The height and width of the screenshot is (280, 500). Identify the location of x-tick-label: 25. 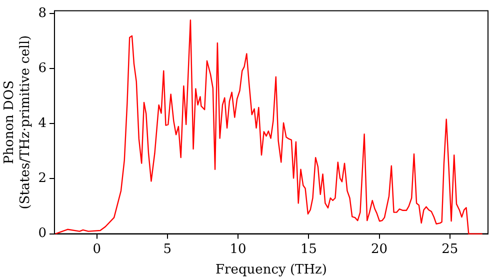
(450, 249).